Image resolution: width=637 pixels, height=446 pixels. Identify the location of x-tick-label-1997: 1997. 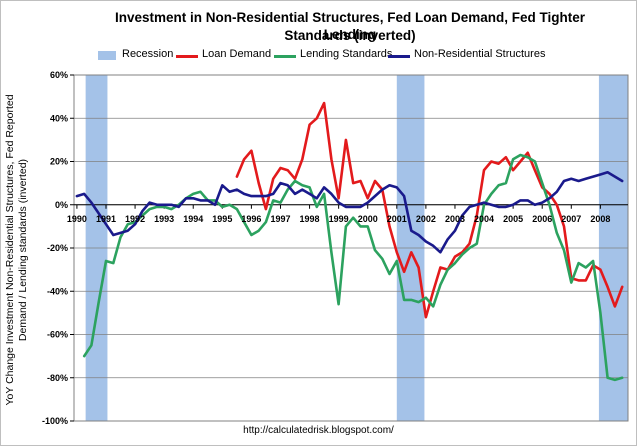
(280, 219).